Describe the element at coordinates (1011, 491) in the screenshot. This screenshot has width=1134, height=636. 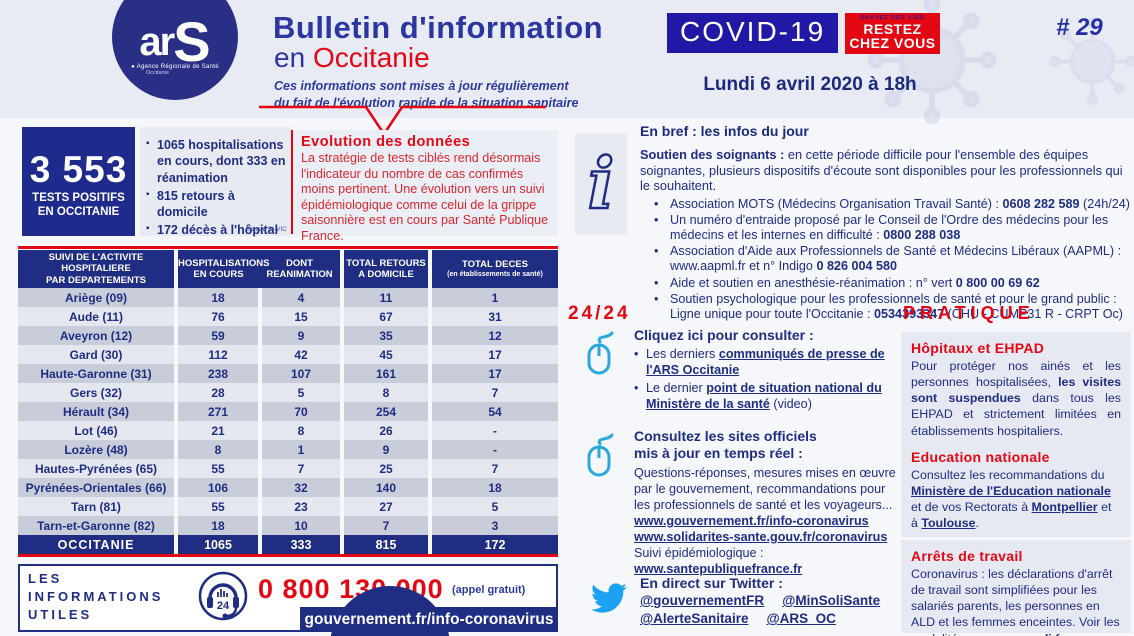
I see `link: Ministère de l'Education nationale` at that location.